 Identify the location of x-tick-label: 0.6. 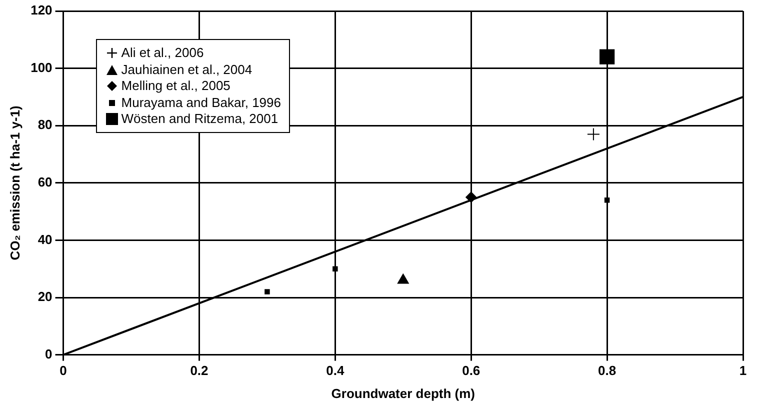
(471, 370).